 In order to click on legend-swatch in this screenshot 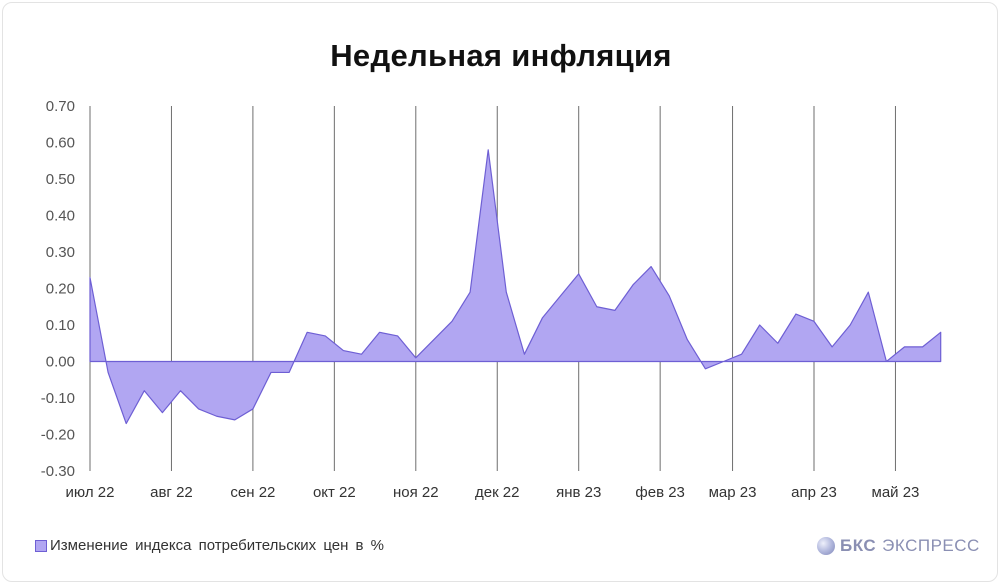, I will do `click(41, 545)`.